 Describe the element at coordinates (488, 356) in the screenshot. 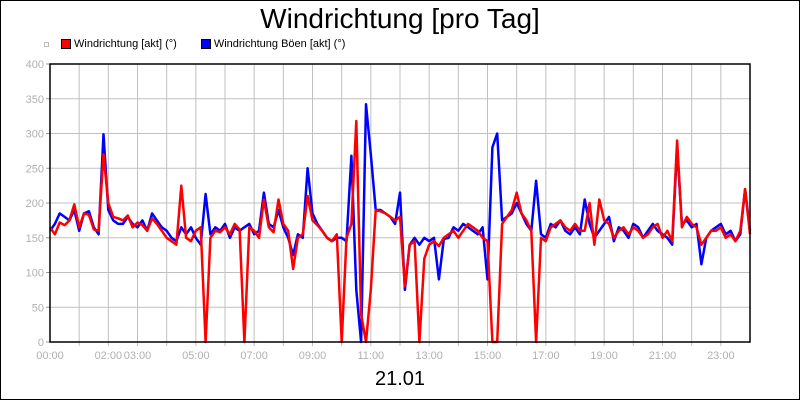

I see `x-tick-label: 15:00` at that location.